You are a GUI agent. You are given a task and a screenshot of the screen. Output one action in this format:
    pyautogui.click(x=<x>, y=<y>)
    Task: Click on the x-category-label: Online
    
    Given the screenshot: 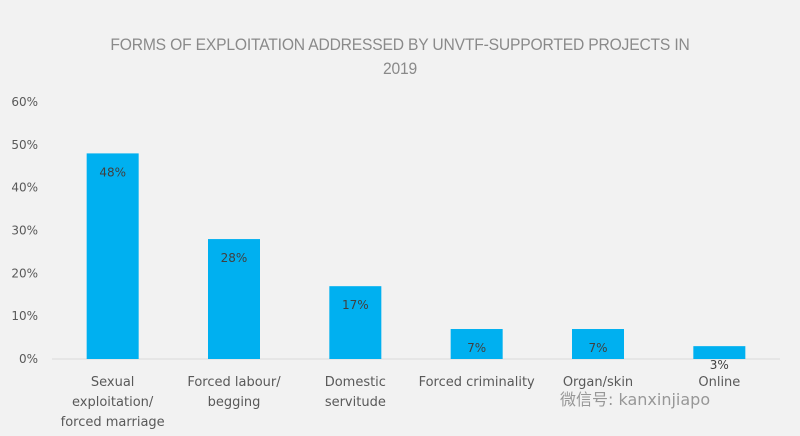 What is the action you would take?
    pyautogui.click(x=719, y=382)
    